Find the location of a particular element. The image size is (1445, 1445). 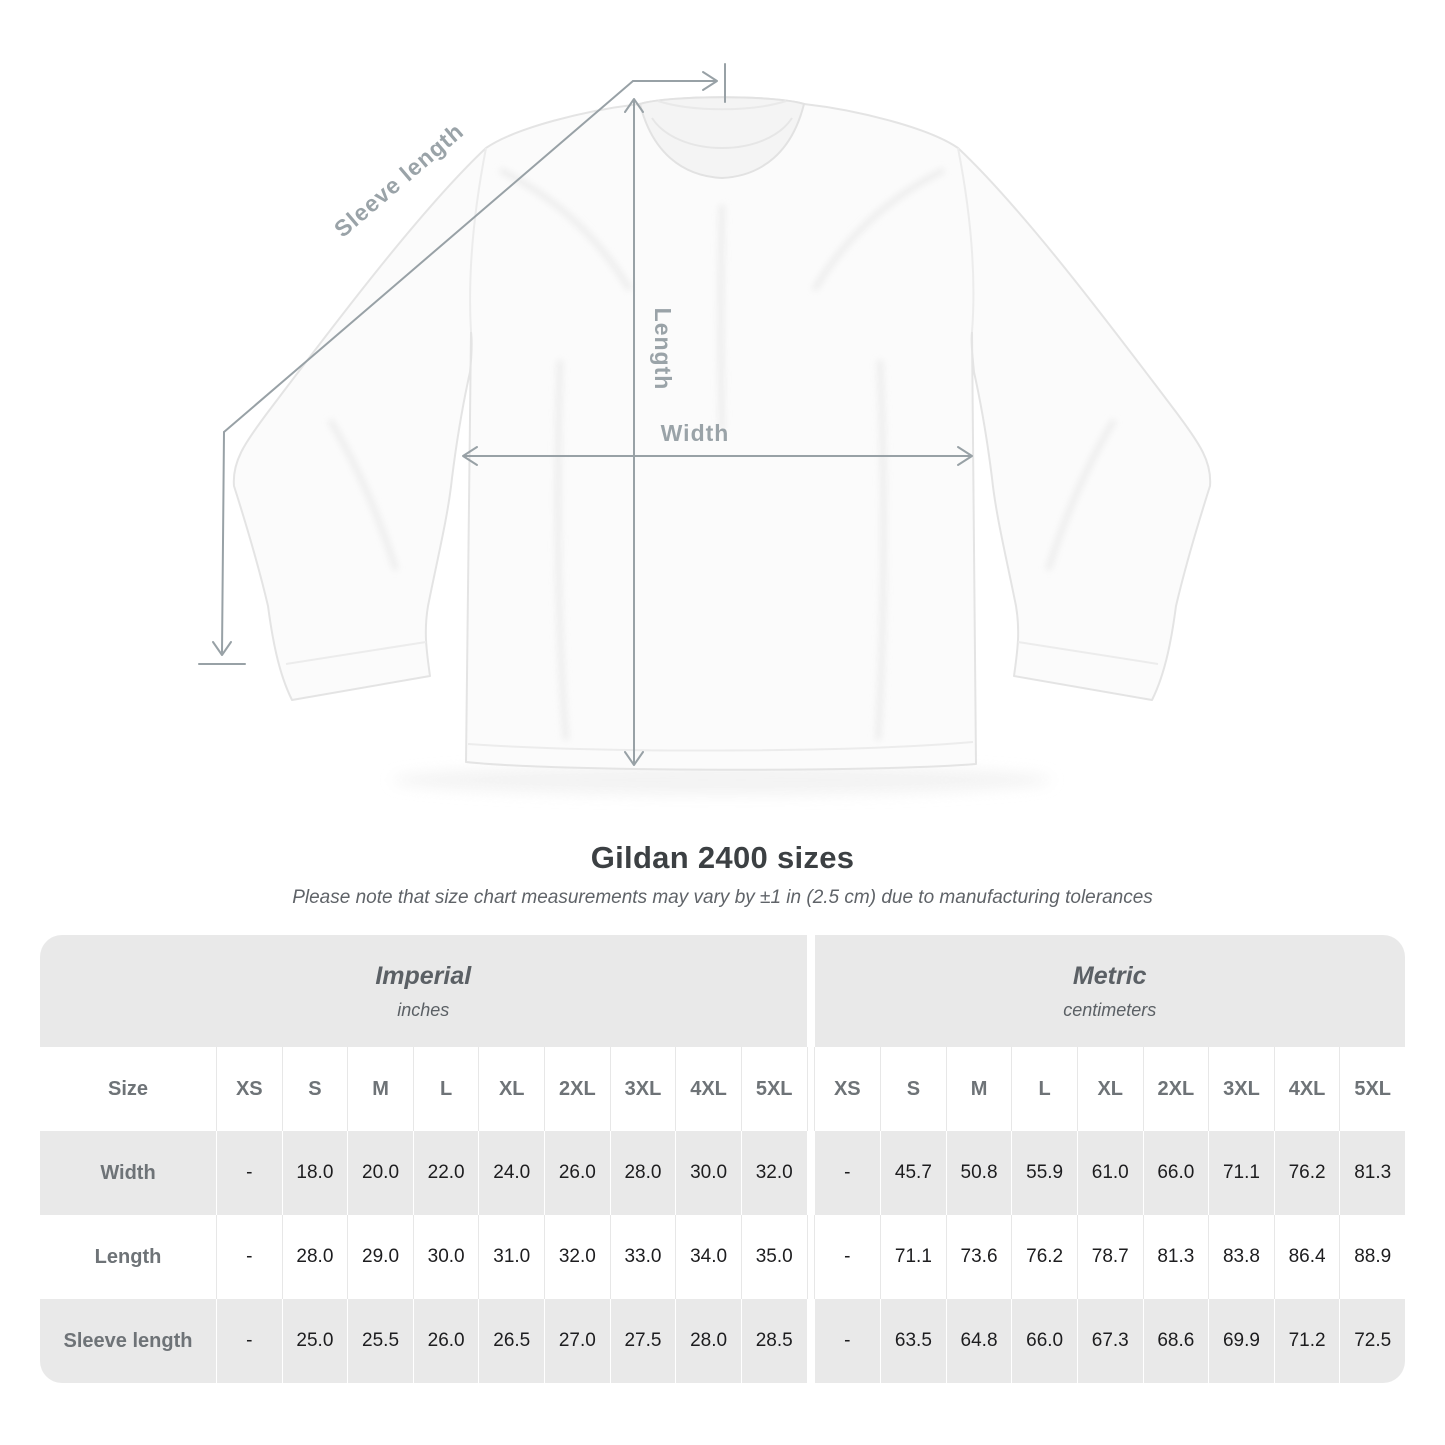

size-column-header-imperial-m: M is located at coordinates (380, 1089).